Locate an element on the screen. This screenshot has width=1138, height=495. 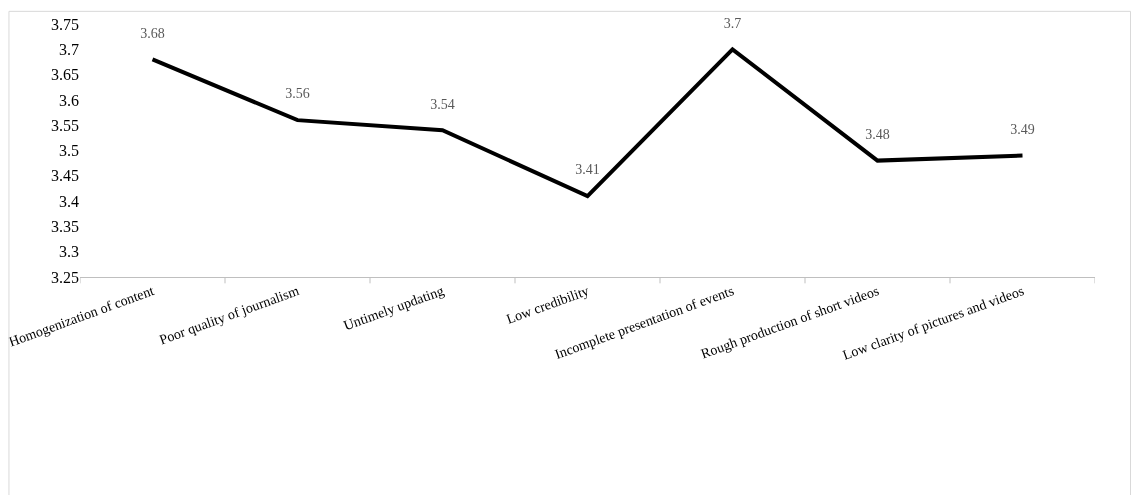
y-tick-label: 3.55 is located at coordinates (65, 125).